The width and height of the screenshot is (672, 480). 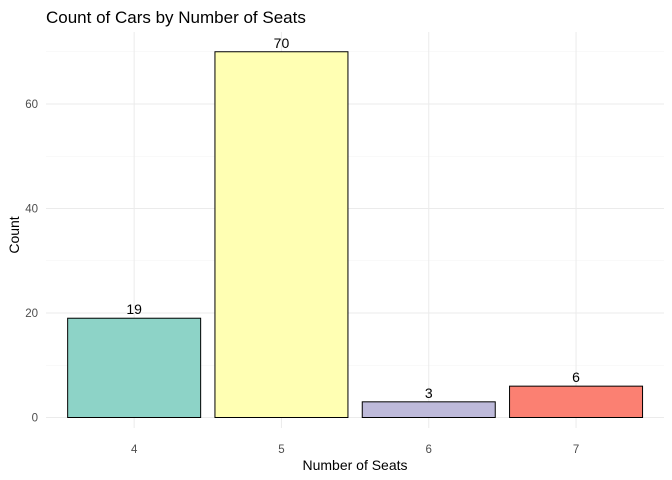 What do you see at coordinates (355, 450) in the screenshot?
I see `x-axis-ticks: 4 5 6 7` at bounding box center [355, 450].